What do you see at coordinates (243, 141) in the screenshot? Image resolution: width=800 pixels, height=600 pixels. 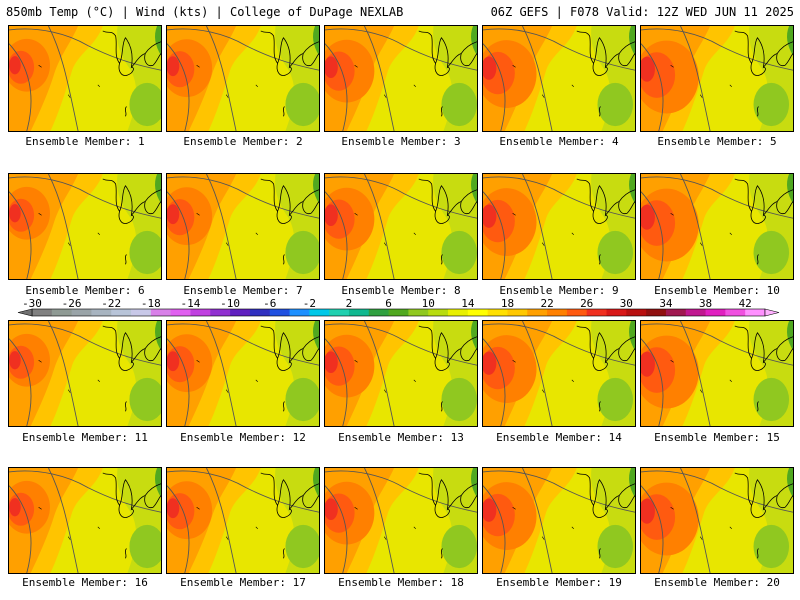 I see `ensemble-member-label: Ensemble Member: 2` at bounding box center [243, 141].